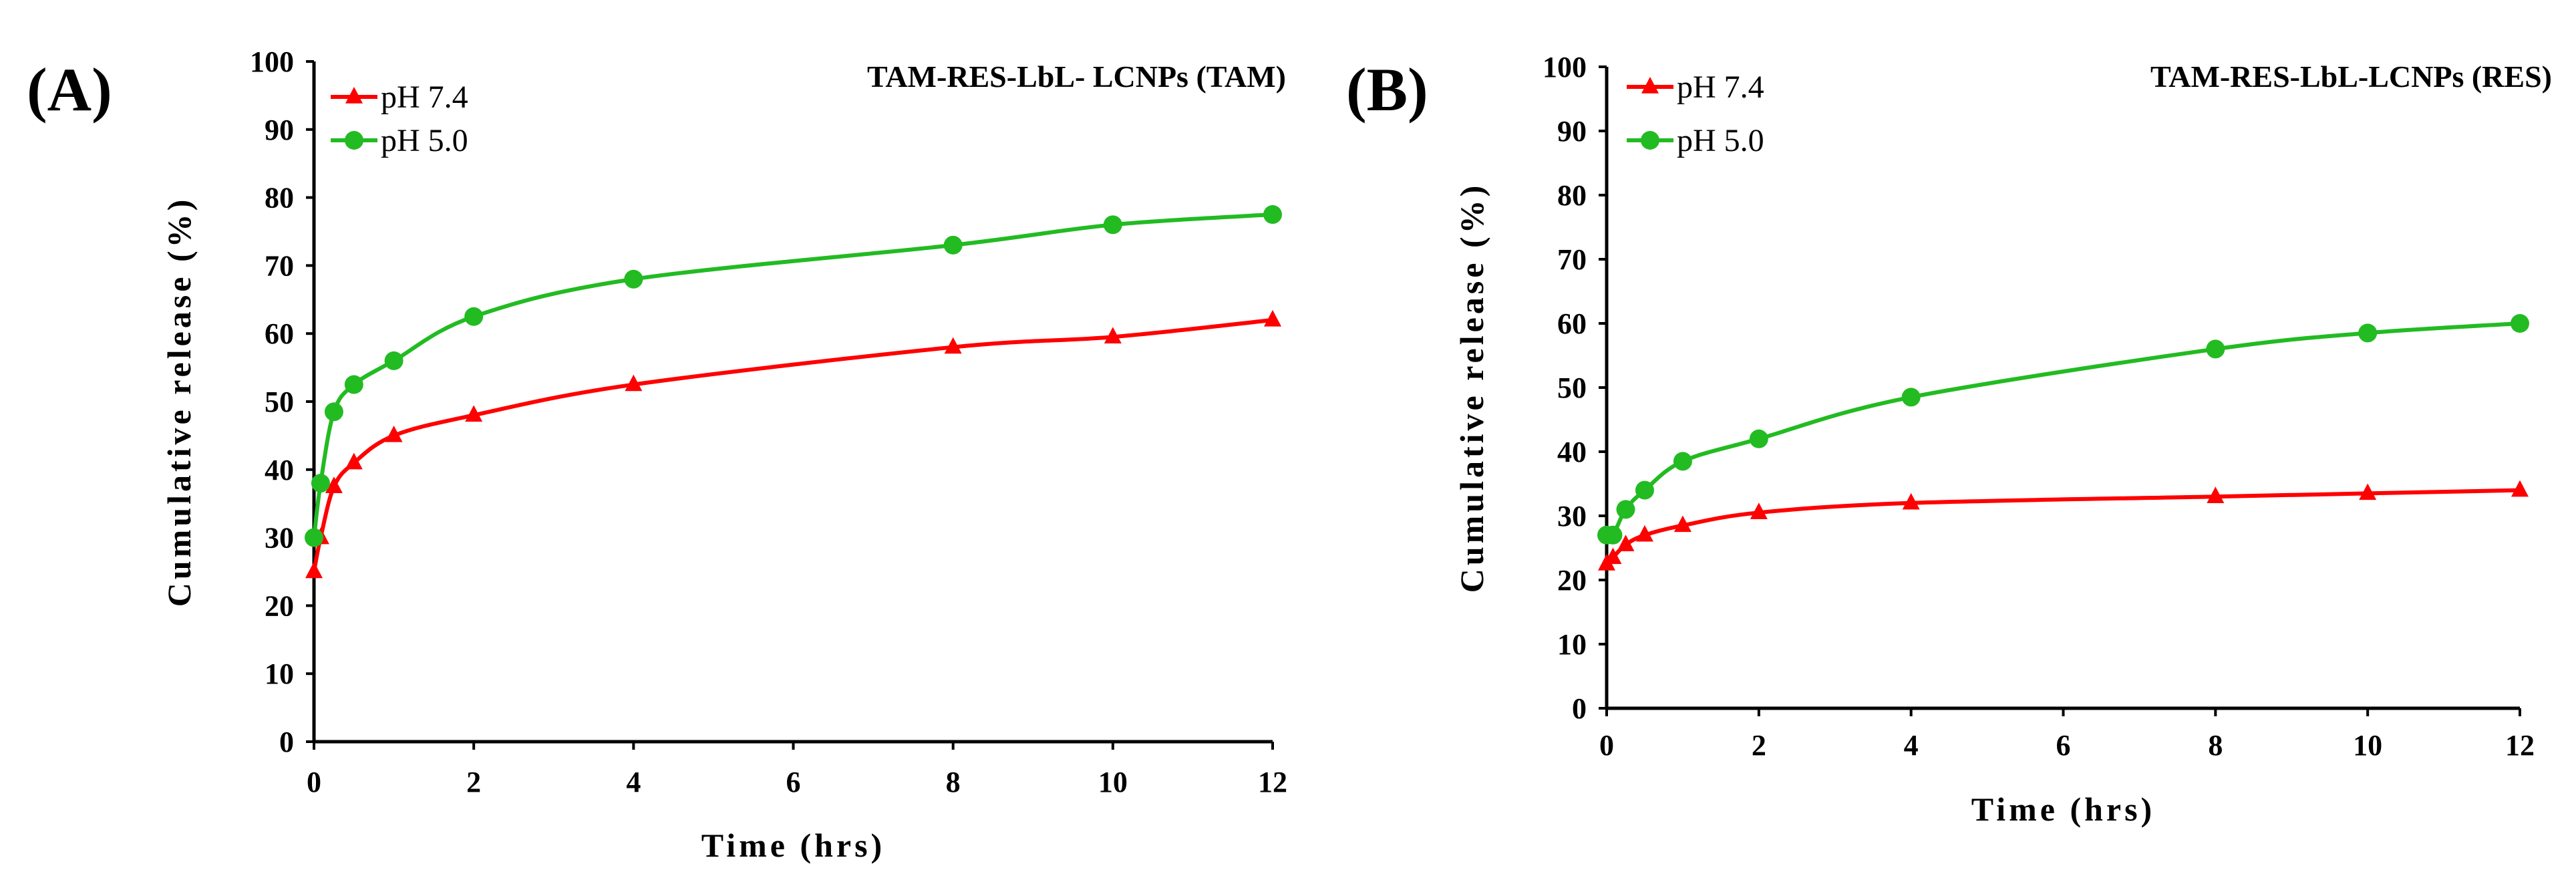 The height and width of the screenshot is (882, 2576). What do you see at coordinates (1387, 90) in the screenshot?
I see `panel-letter: (B)` at bounding box center [1387, 90].